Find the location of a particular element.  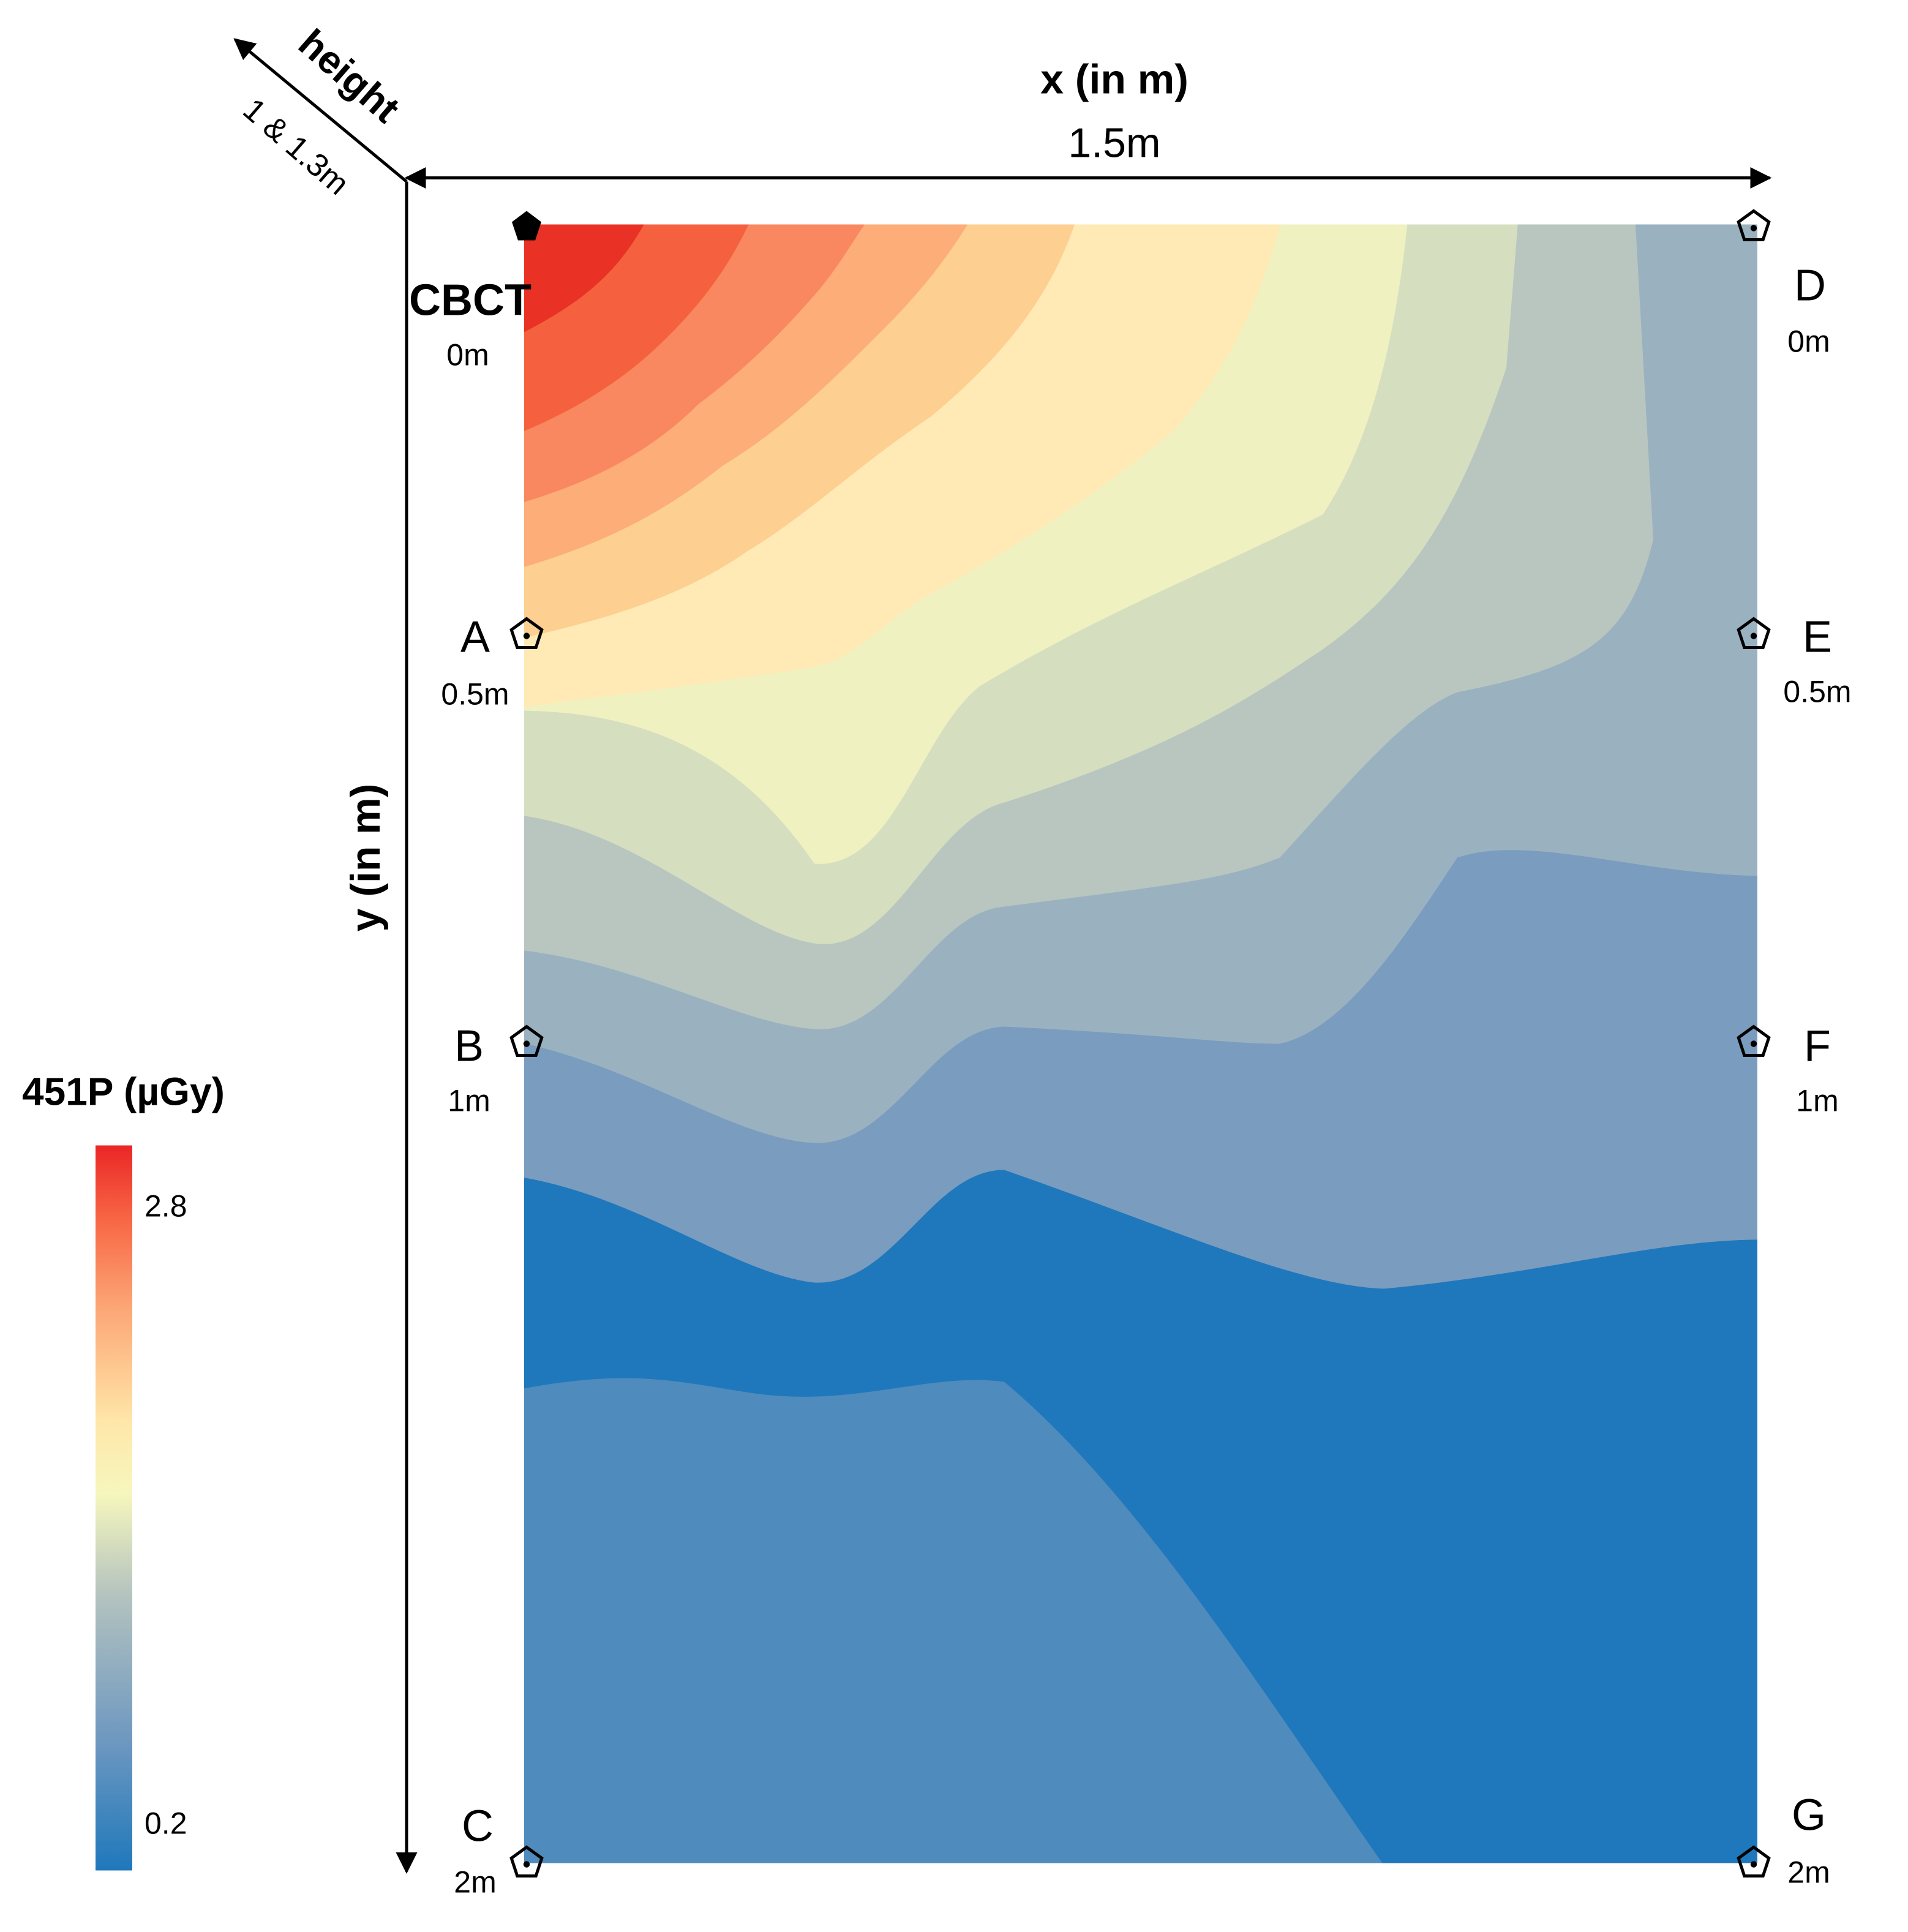

point-b-marker is located at coordinates (526, 1040).